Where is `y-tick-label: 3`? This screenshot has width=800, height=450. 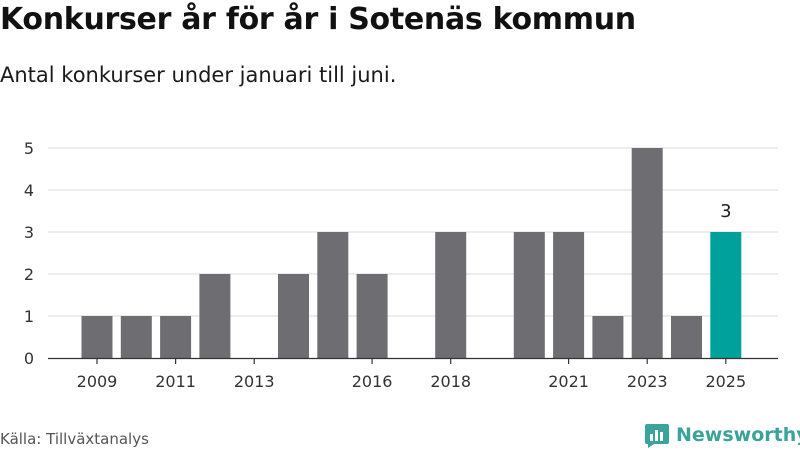 y-tick-label: 3 is located at coordinates (29, 232).